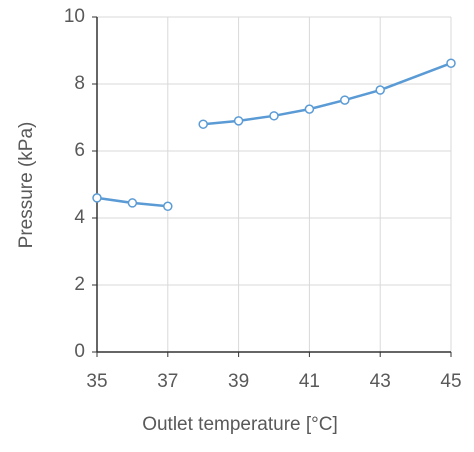  I want to click on x-tick-label: 45, so click(450, 381).